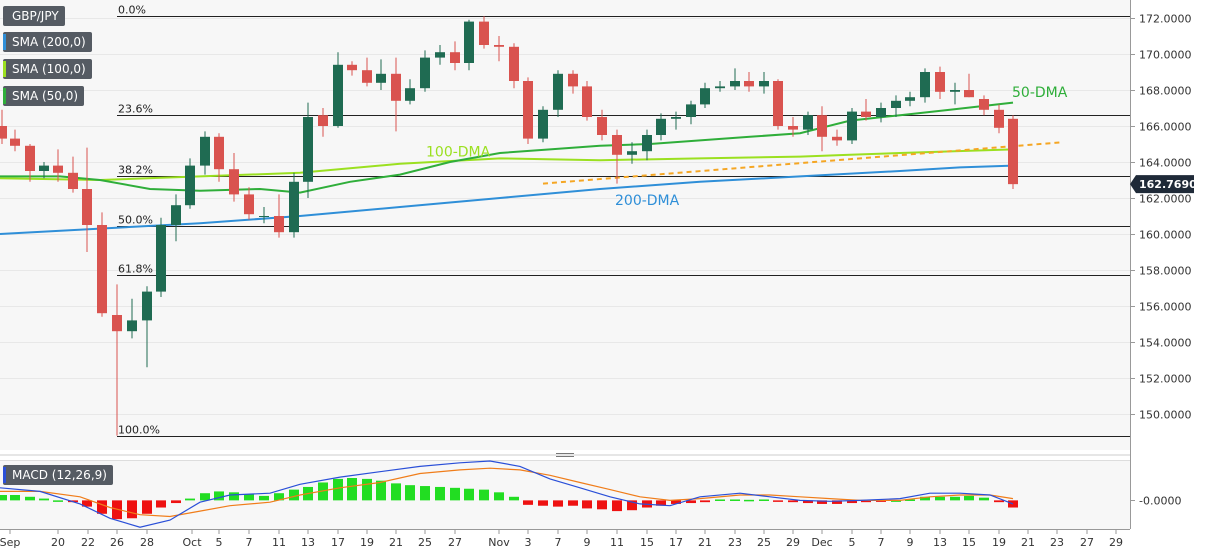  Describe the element at coordinates (47, 69) in the screenshot. I see `indicator-badge-sma100: SMA (100,0)` at that location.